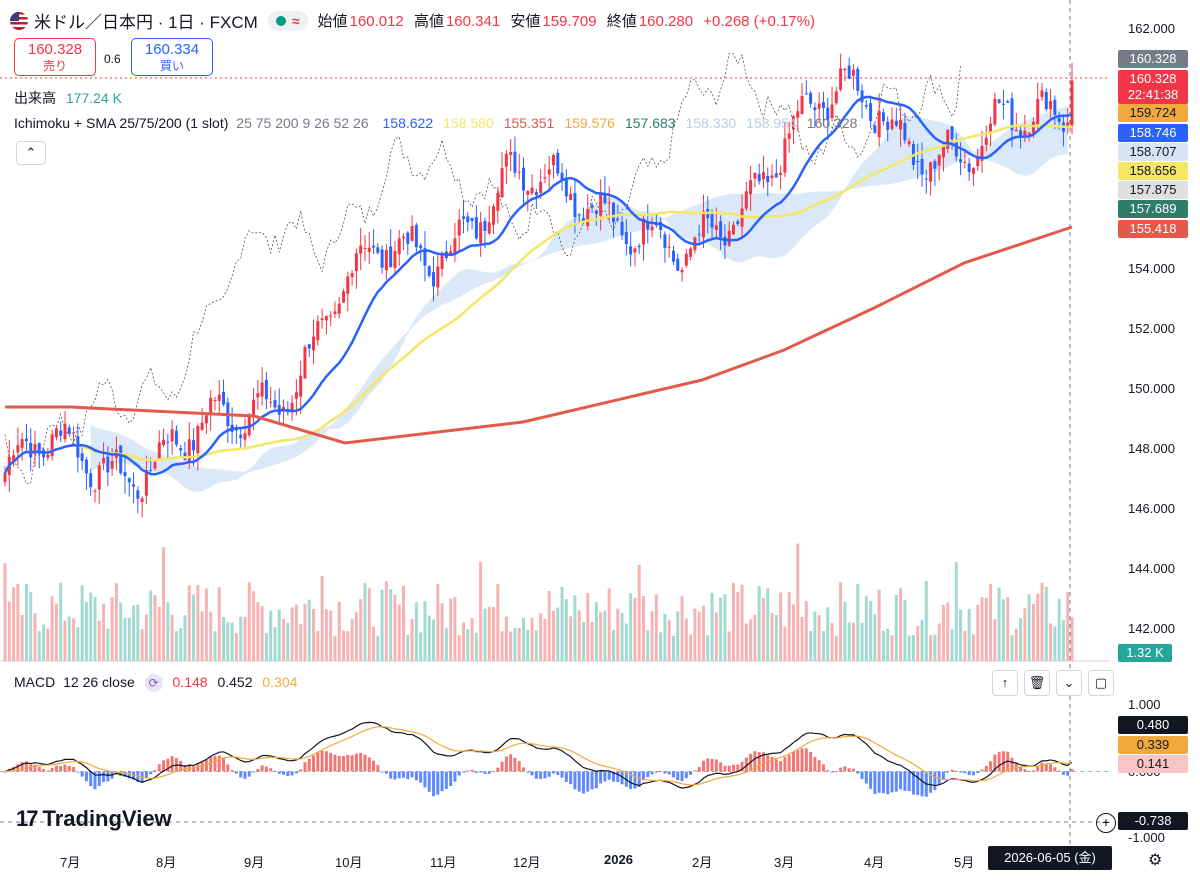 The width and height of the screenshot is (1200, 880). I want to click on macd-legend-params: 12 26 close, so click(99, 682).